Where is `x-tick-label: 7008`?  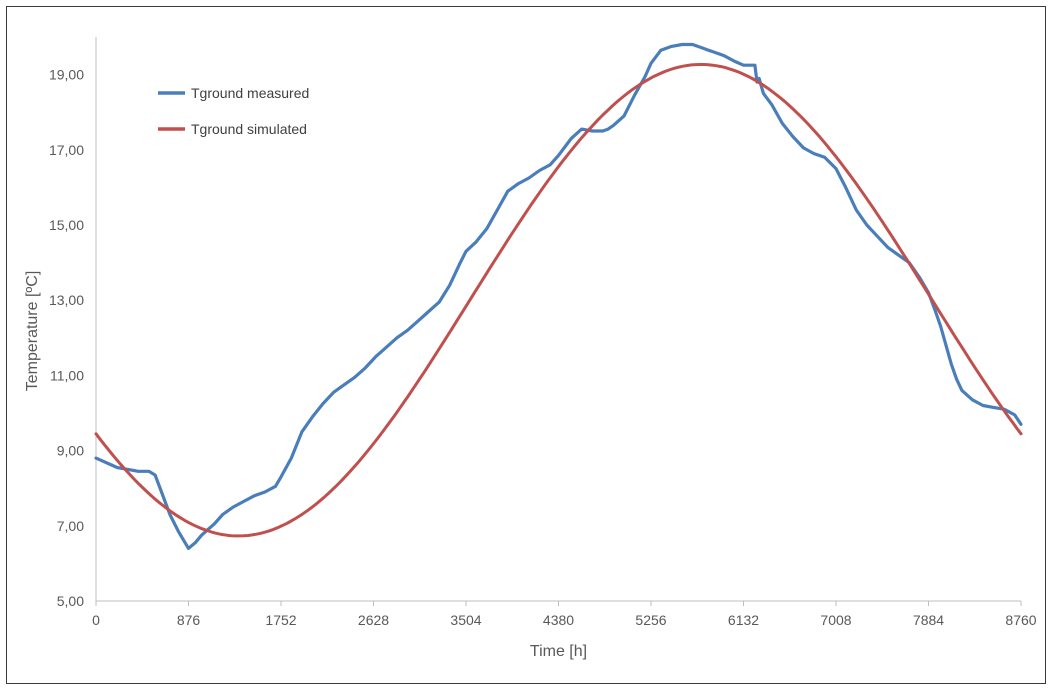 x-tick-label: 7008 is located at coordinates (835, 620).